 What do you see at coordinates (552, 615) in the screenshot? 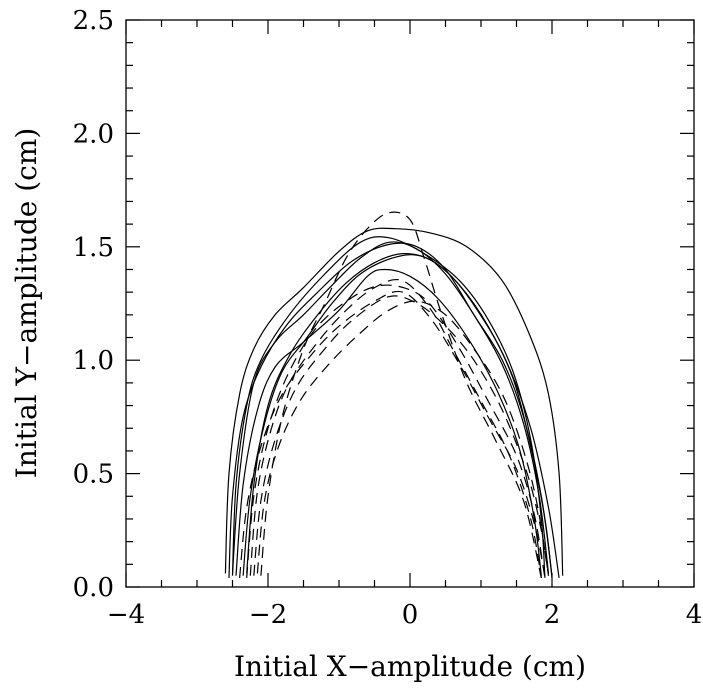
I see `x-tick-label: 2` at bounding box center [552, 615].